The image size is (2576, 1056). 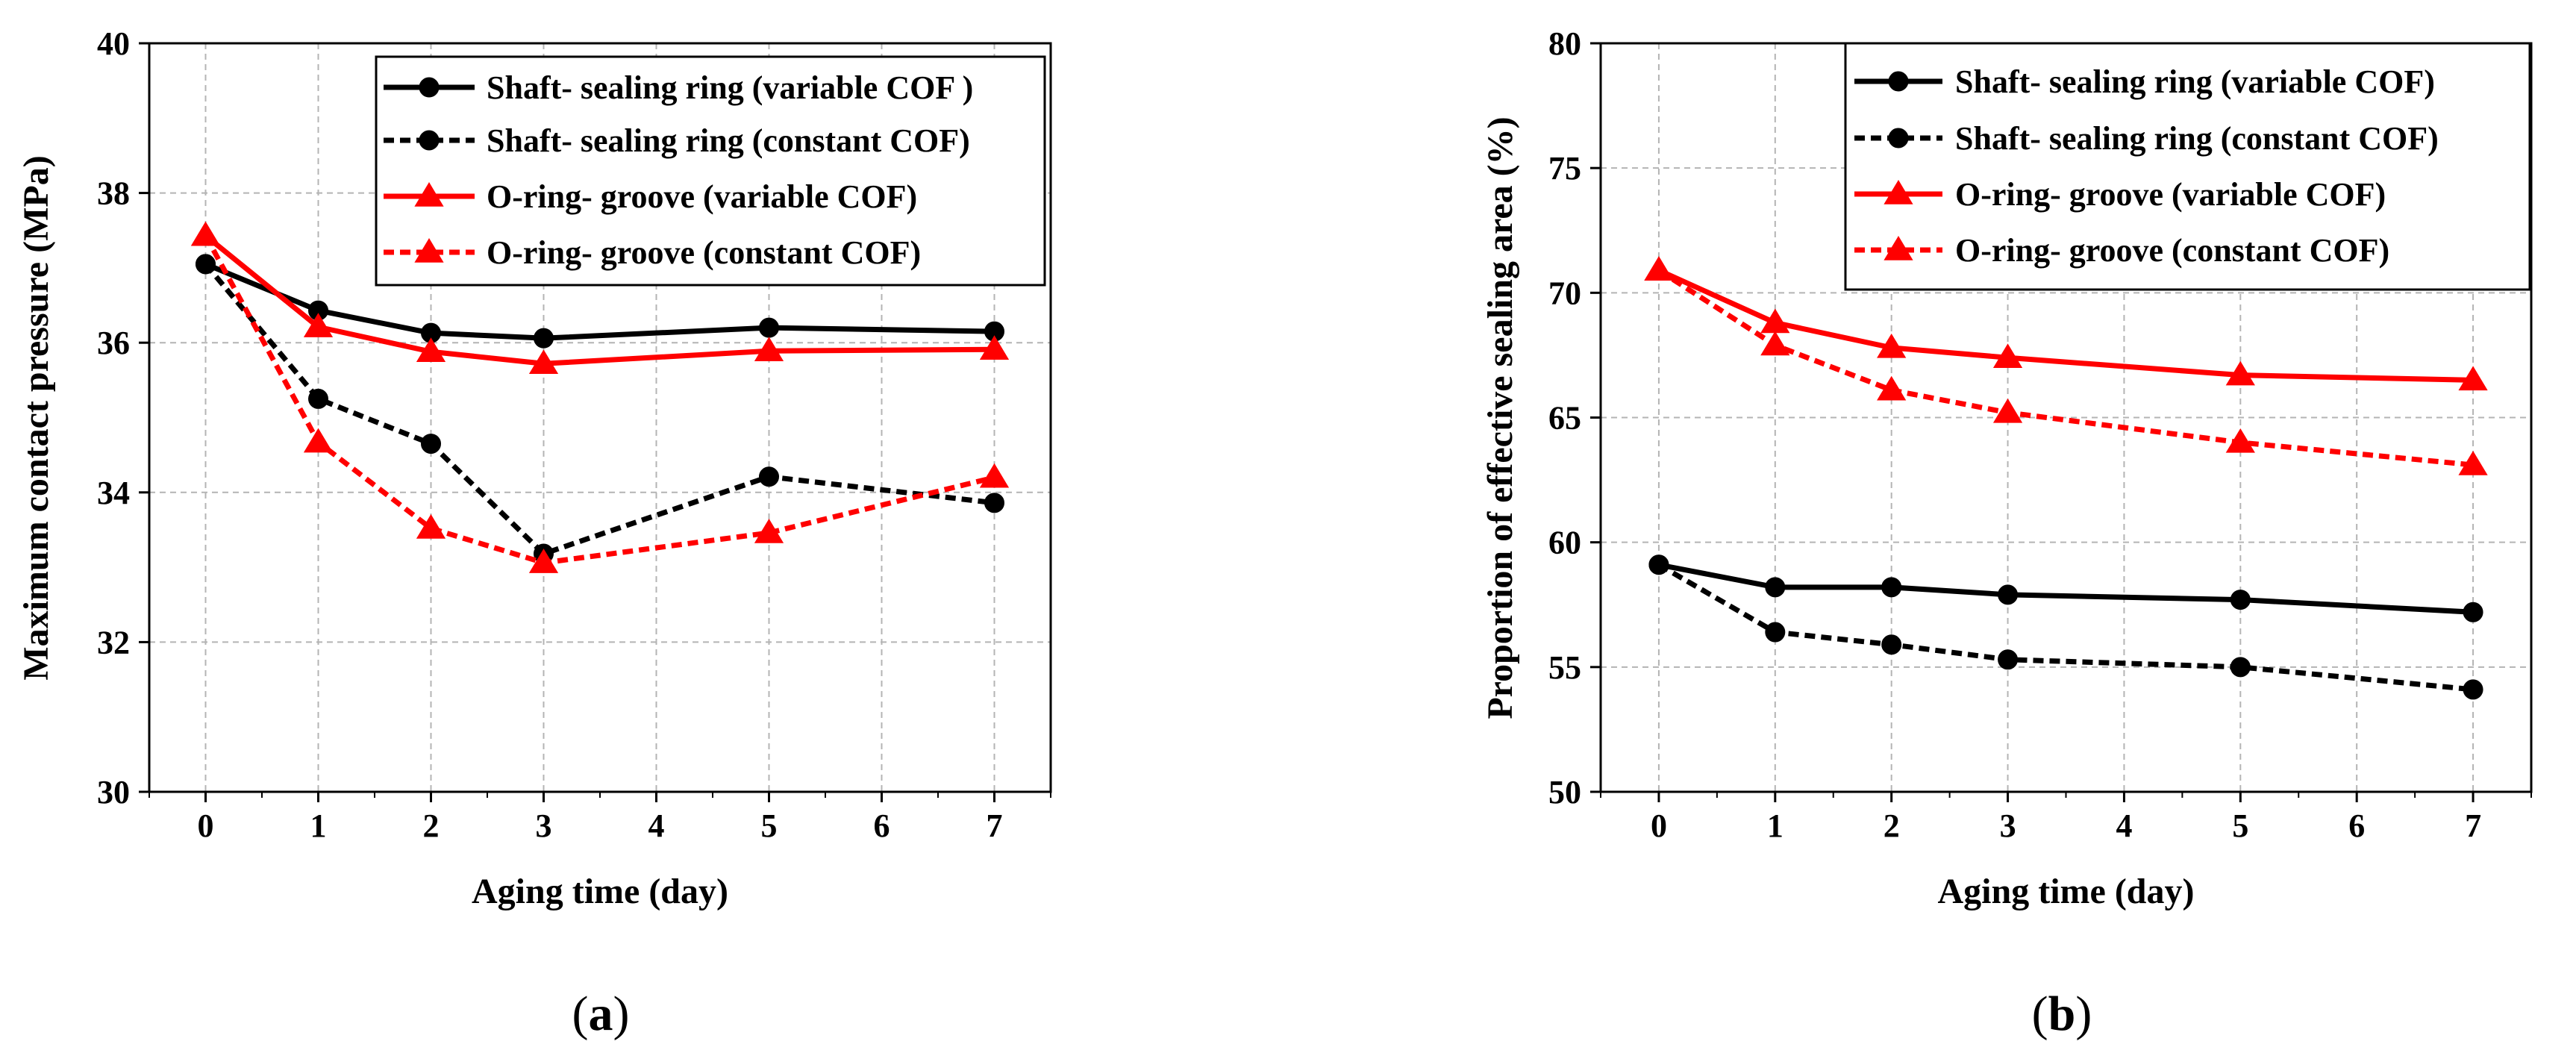 I want to click on panel-label: (b), so click(x=2062, y=1014).